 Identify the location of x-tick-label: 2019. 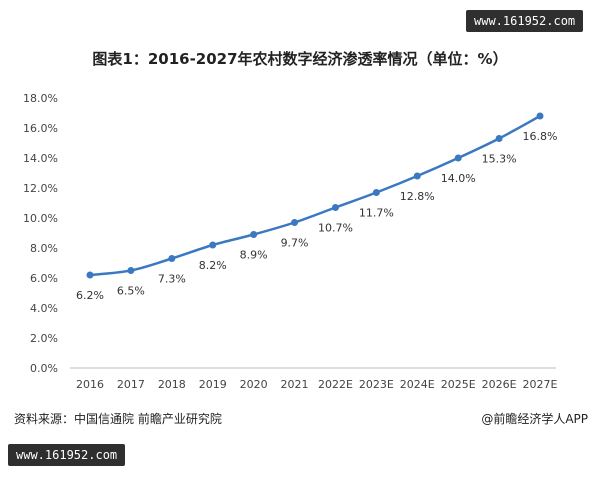
(213, 384).